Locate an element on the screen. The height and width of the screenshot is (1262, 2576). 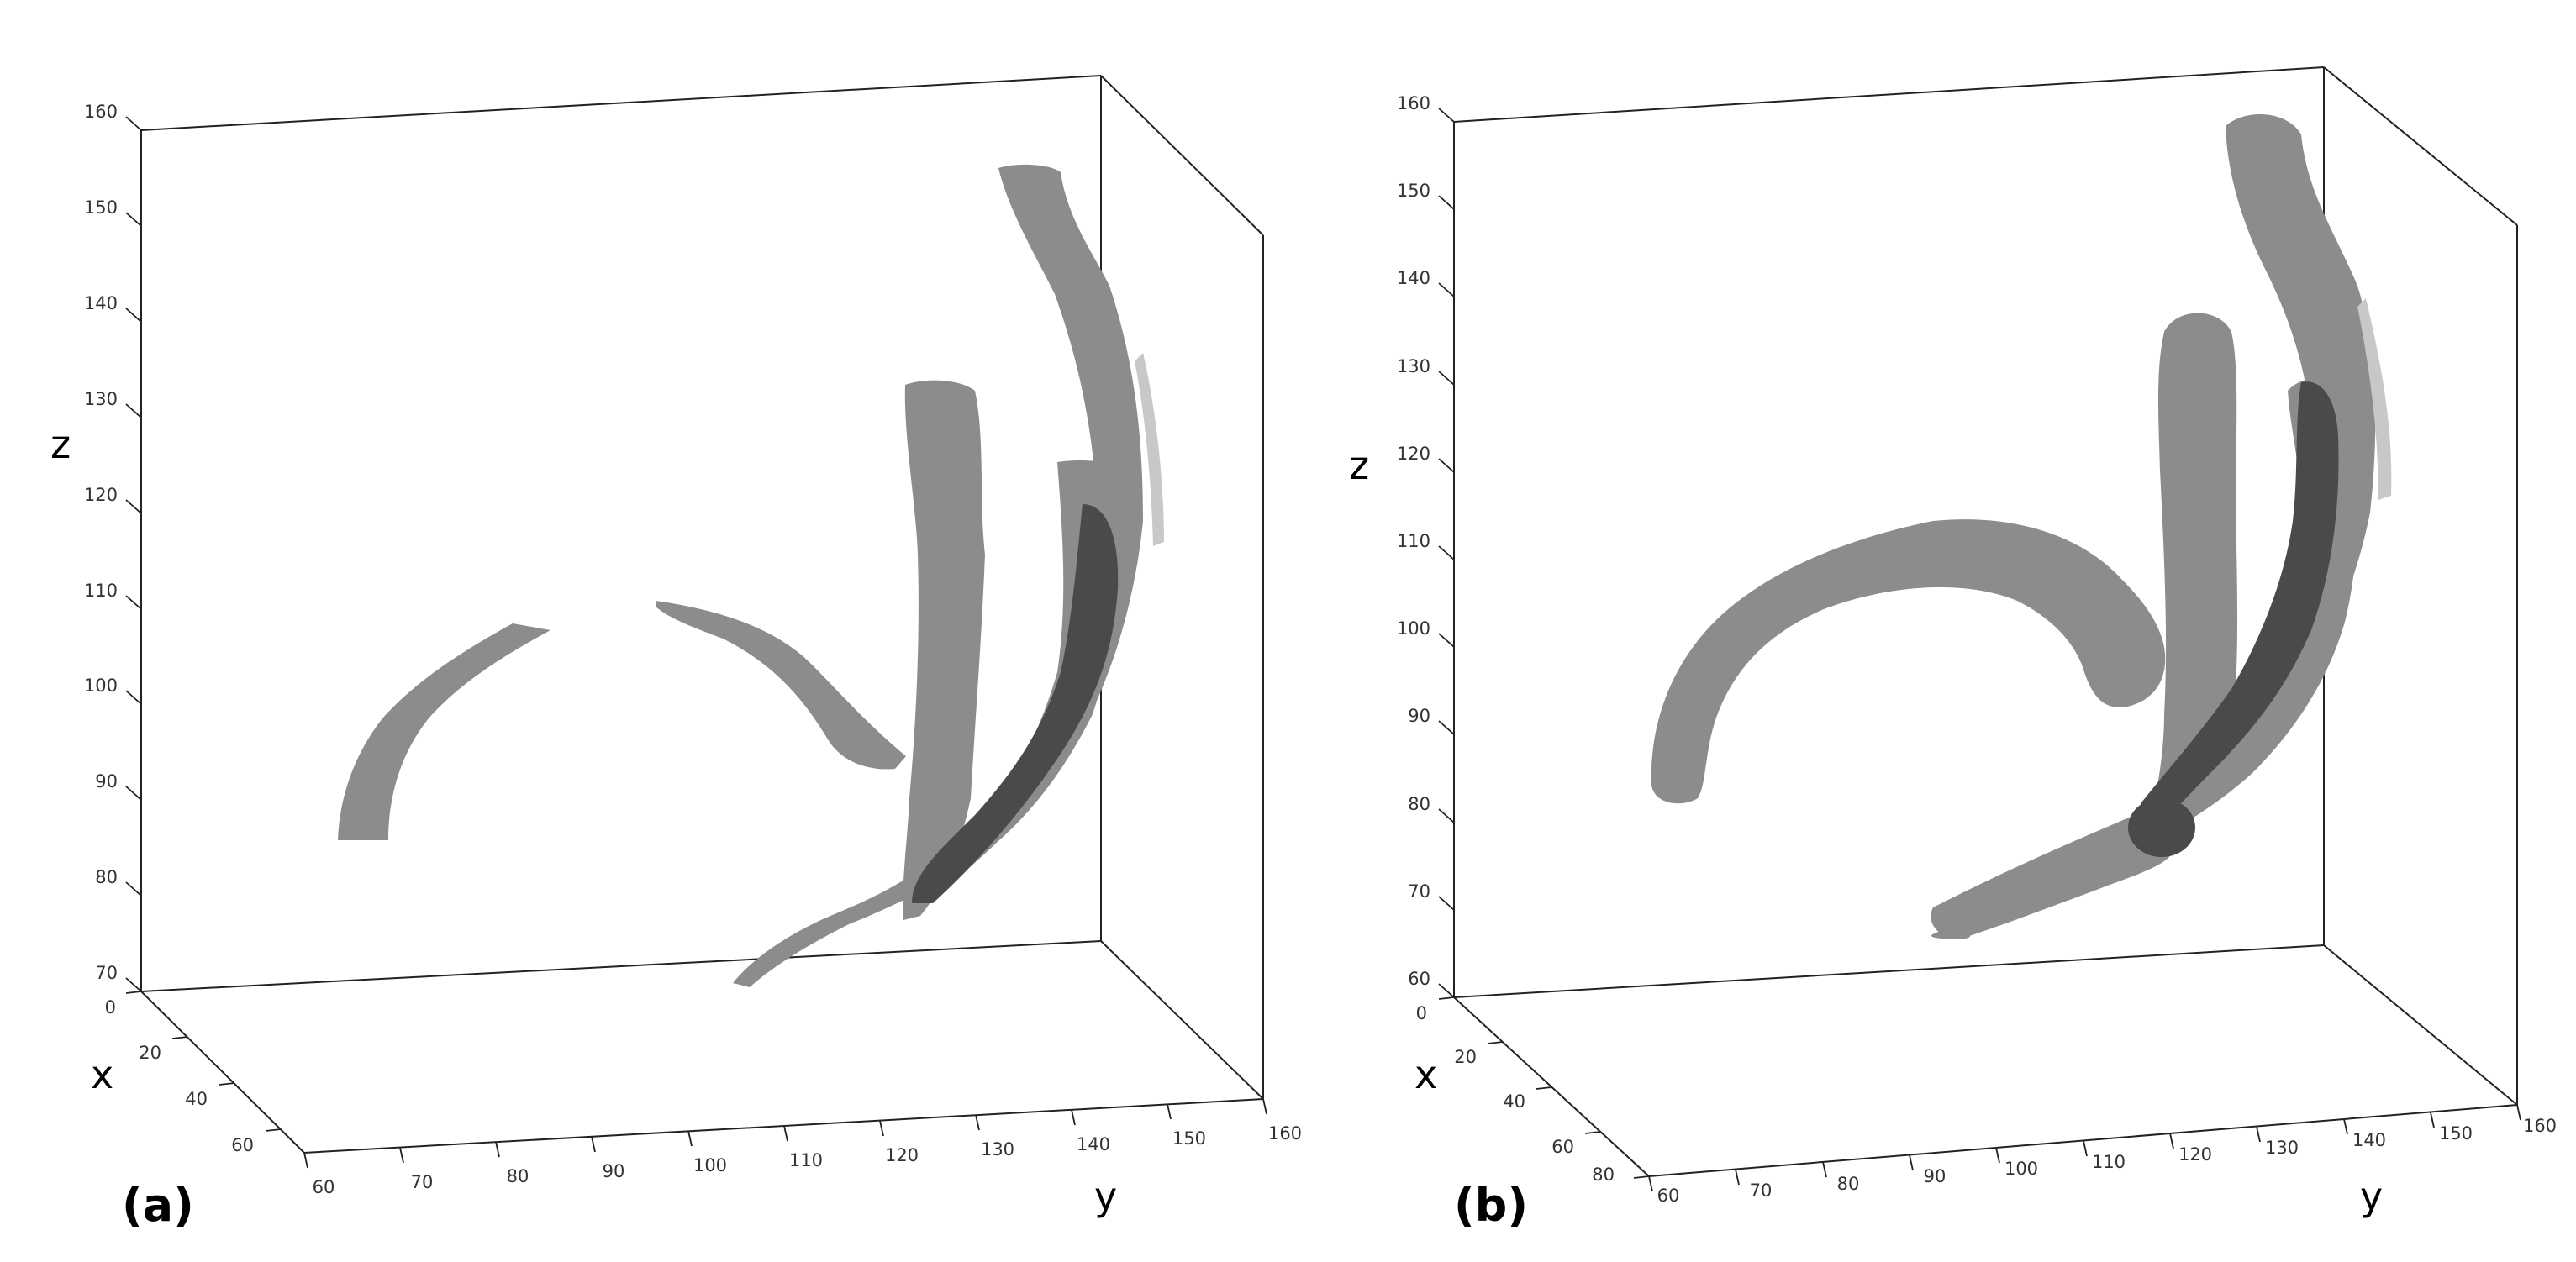
z-tick-label-b: 110 is located at coordinates (1413, 541).